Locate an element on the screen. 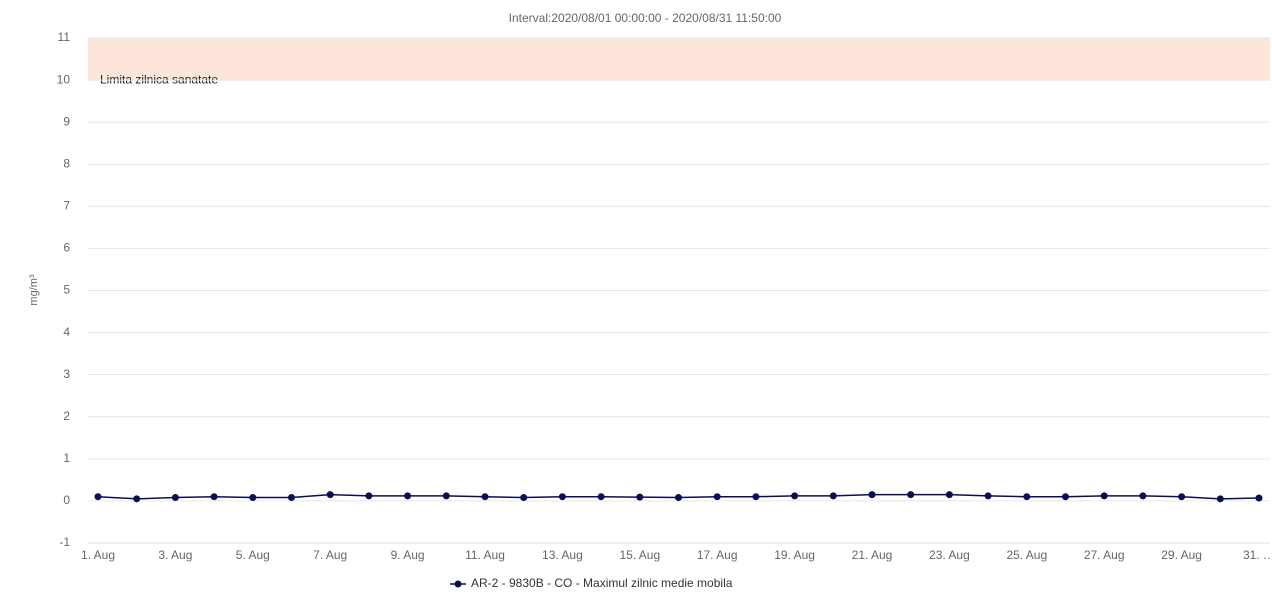  x-tick-label: 1. Aug is located at coordinates (98, 555).